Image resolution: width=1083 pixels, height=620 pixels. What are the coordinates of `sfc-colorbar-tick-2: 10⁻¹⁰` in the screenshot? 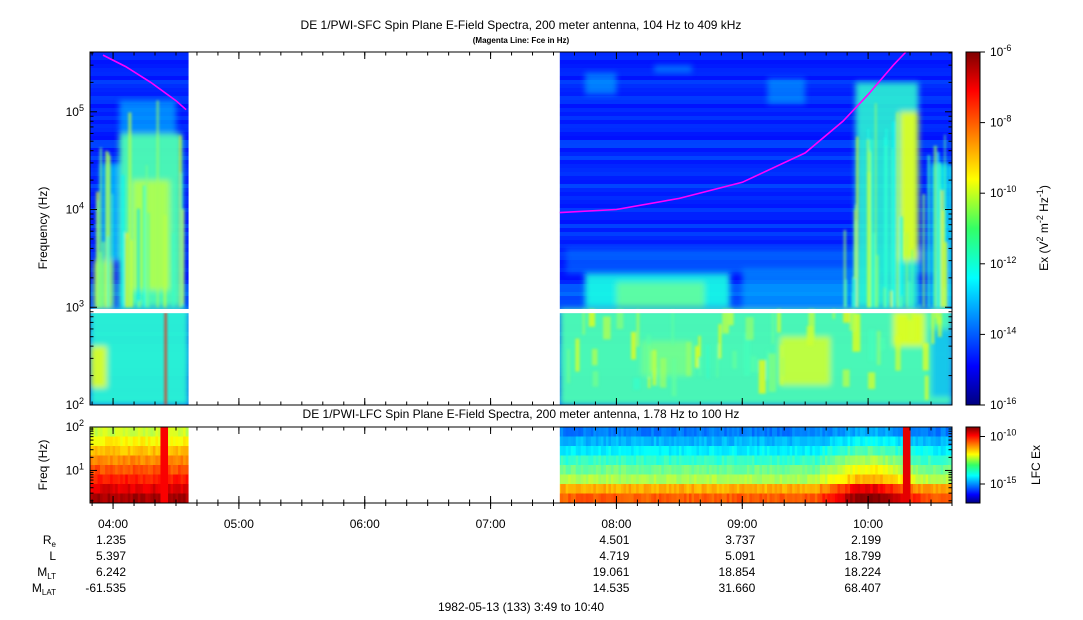 It's located at (1003, 192).